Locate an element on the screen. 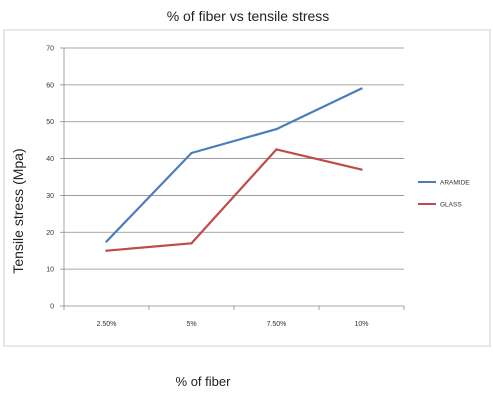 This screenshot has height=394, width=493. x-tick-label: 2.50% is located at coordinates (107, 324).